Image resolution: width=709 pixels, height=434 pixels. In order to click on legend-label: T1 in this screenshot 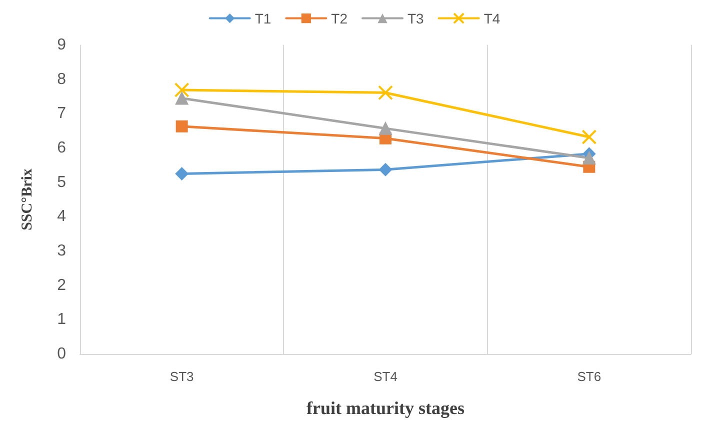, I will do `click(263, 18)`.